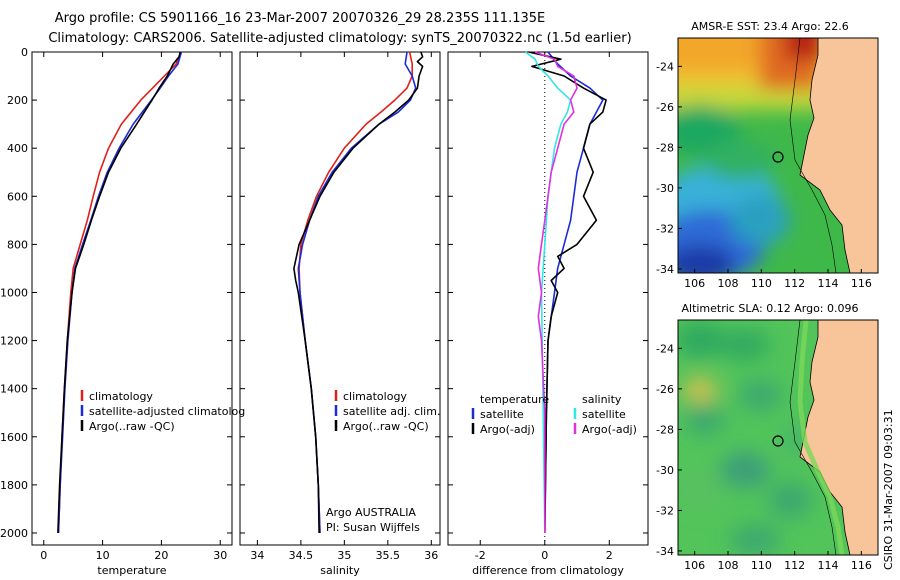 The image size is (900, 580). What do you see at coordinates (838, 155) in the screenshot?
I see `coastline-land` at bounding box center [838, 155].